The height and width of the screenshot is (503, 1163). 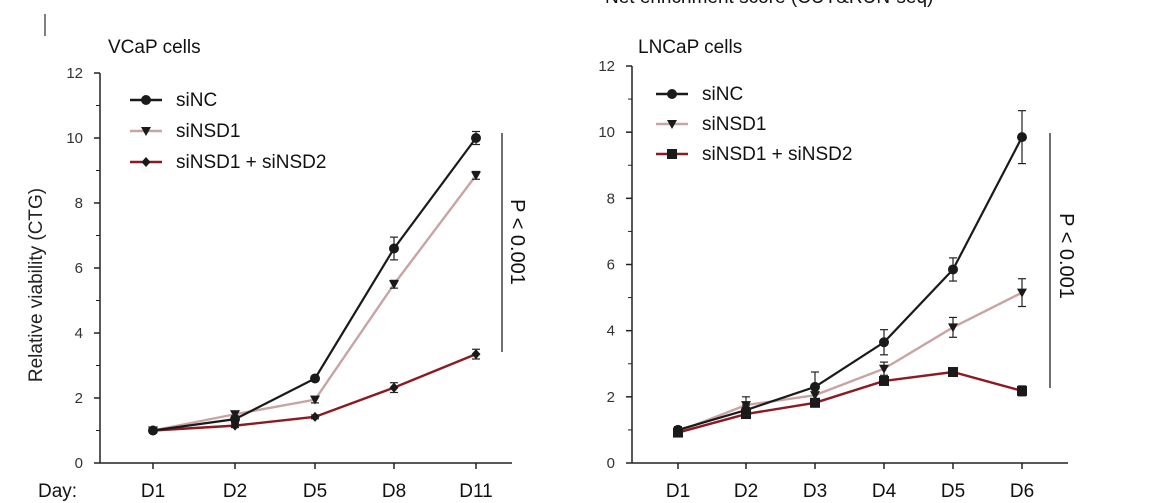 I want to click on lncap-pvalue: P < 0.001, so click(x=1066, y=256).